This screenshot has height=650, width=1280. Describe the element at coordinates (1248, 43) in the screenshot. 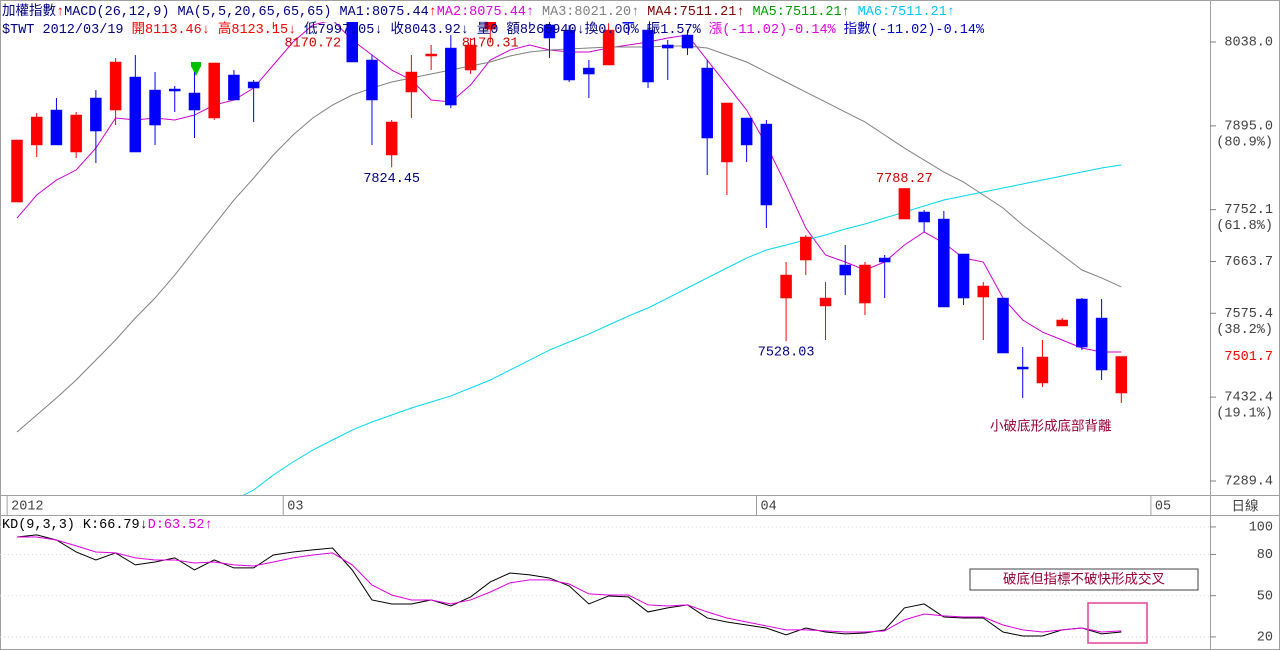

I see `y-tick-label: 8038.0` at that location.